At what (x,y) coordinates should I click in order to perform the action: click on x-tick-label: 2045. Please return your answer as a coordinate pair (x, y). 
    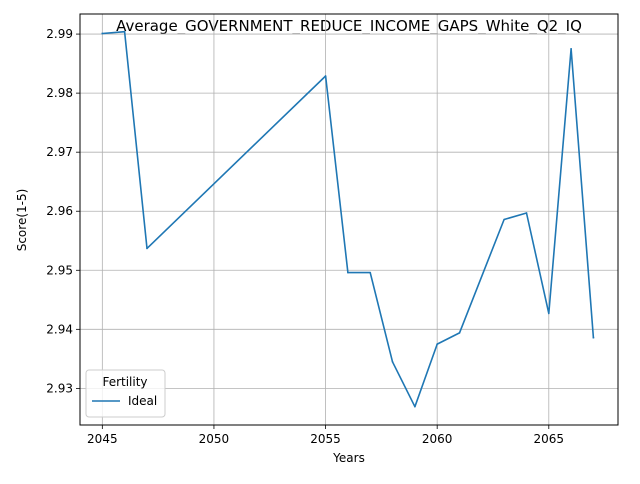
    Looking at the image, I should click on (102, 439).